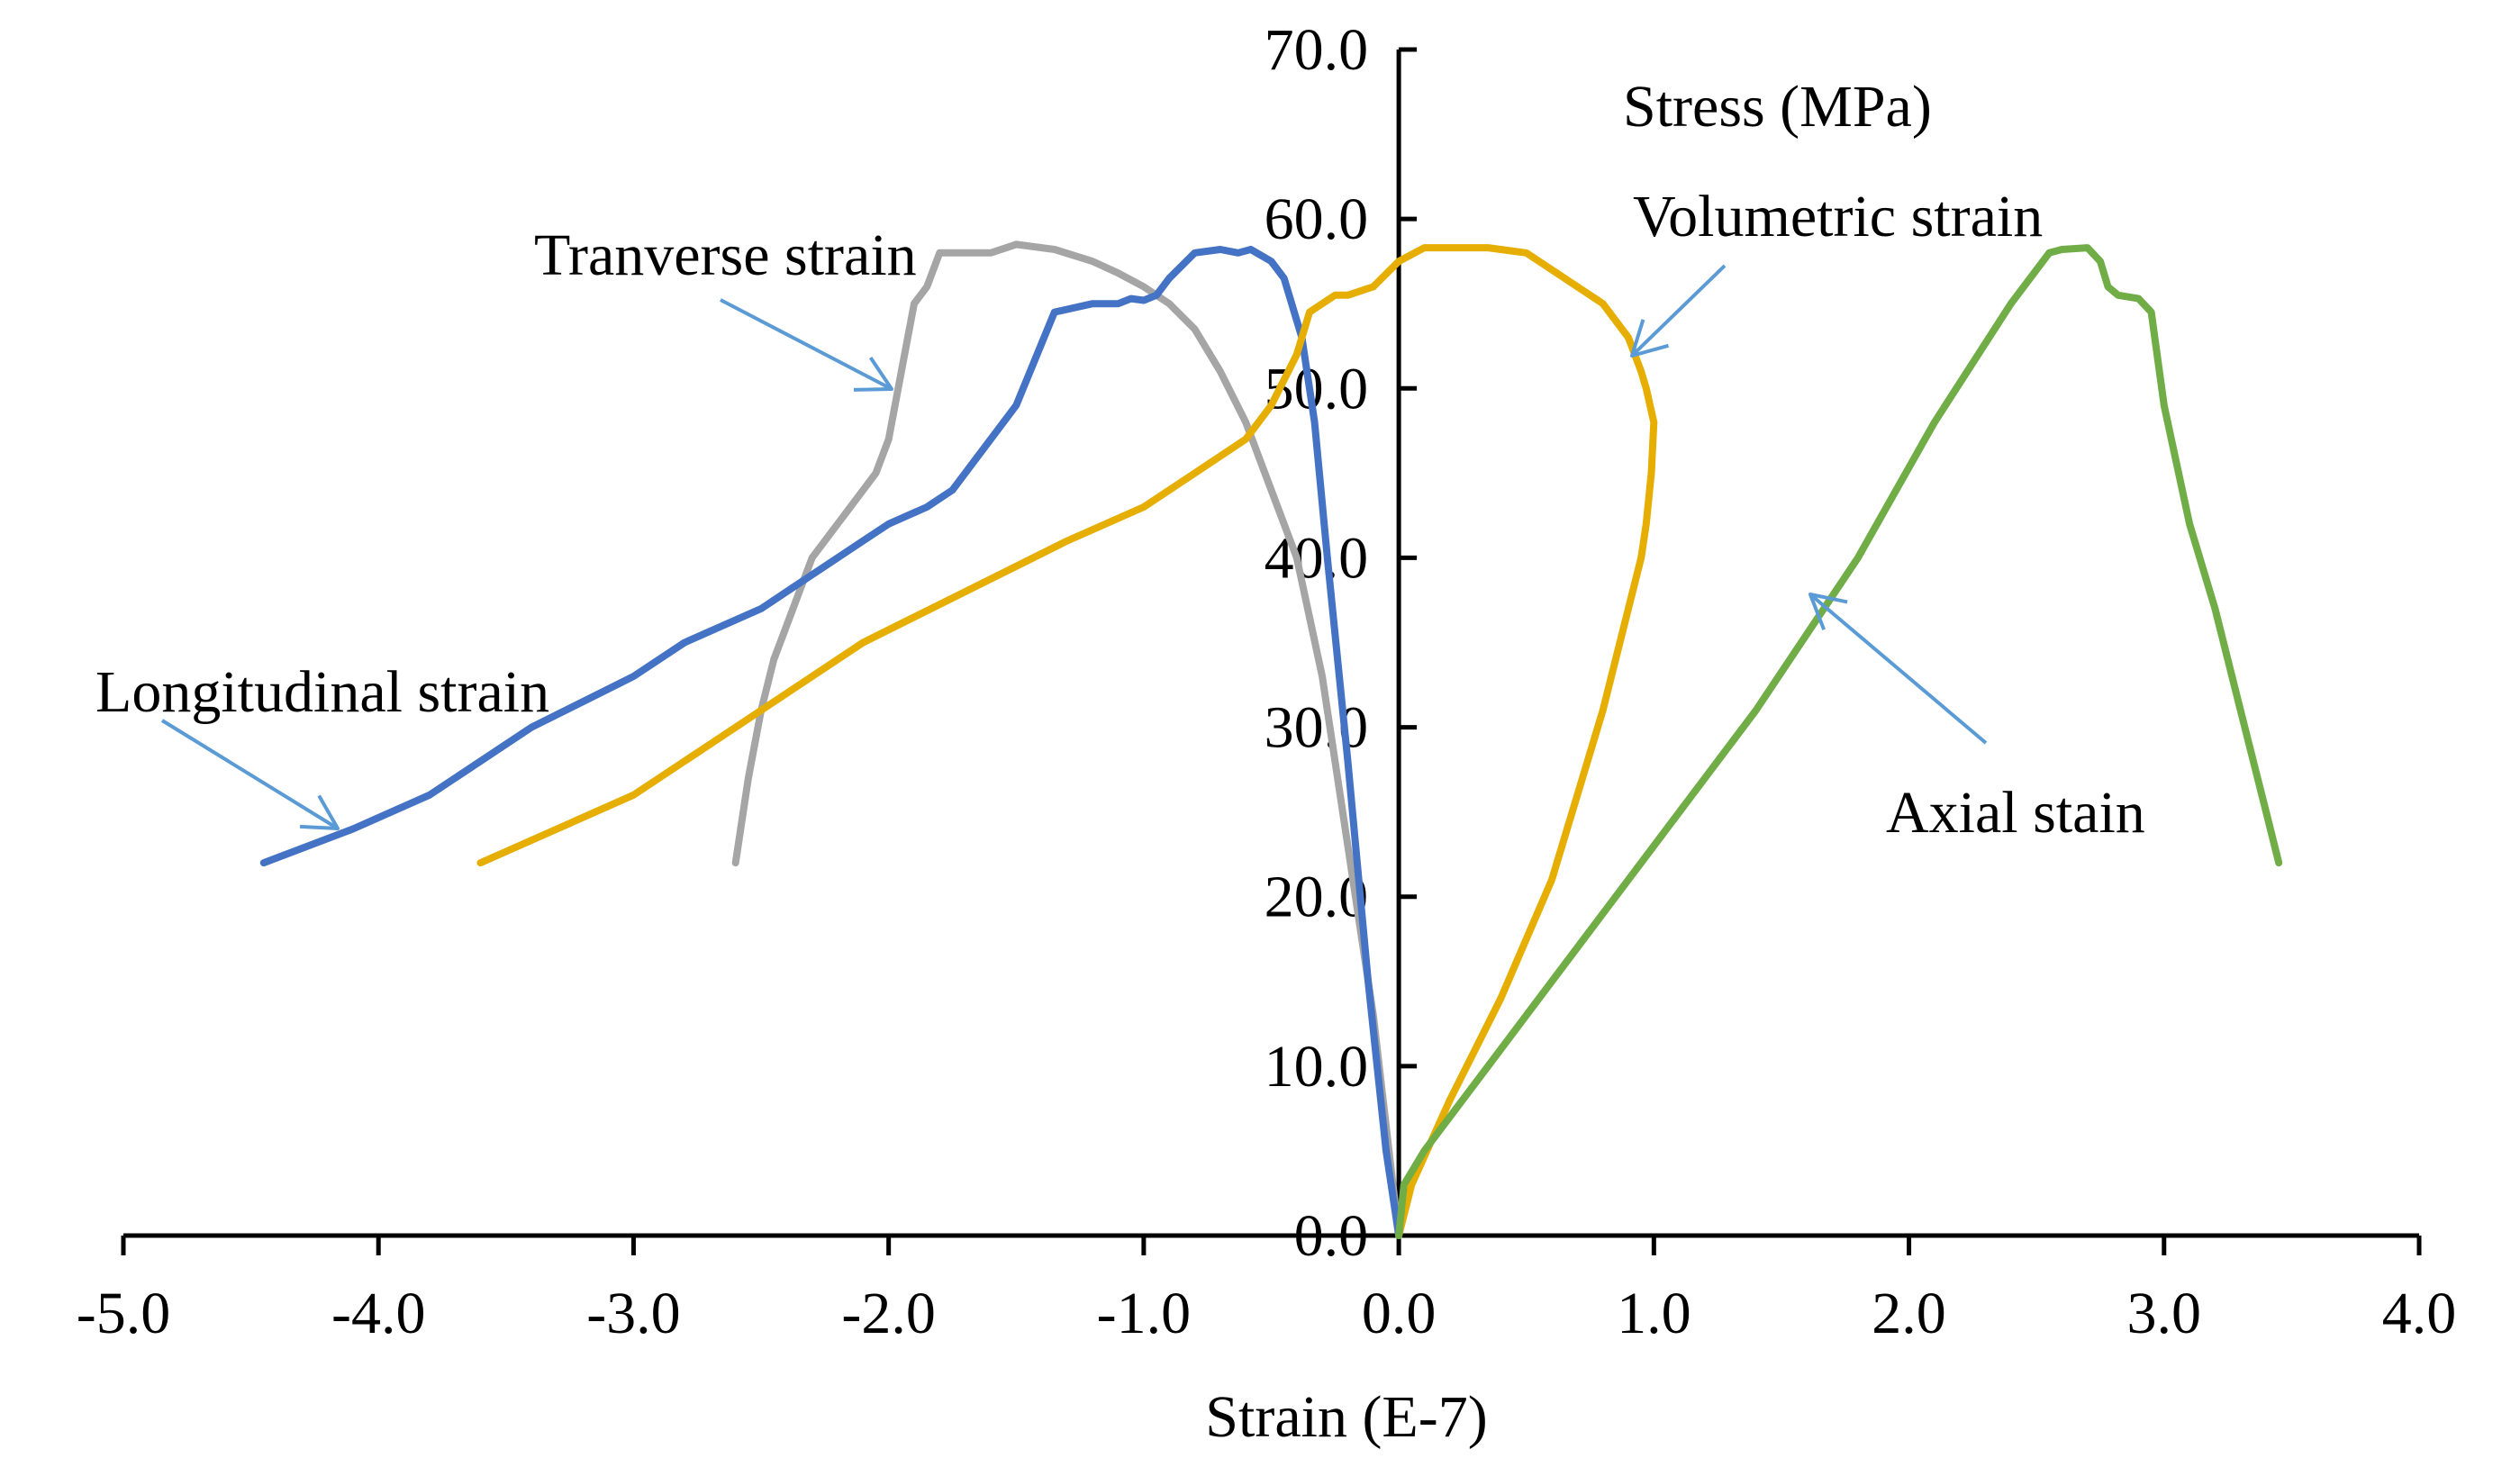  What do you see at coordinates (725, 255) in the screenshot?
I see `transverse-strain-label: Tranverse strain` at bounding box center [725, 255].